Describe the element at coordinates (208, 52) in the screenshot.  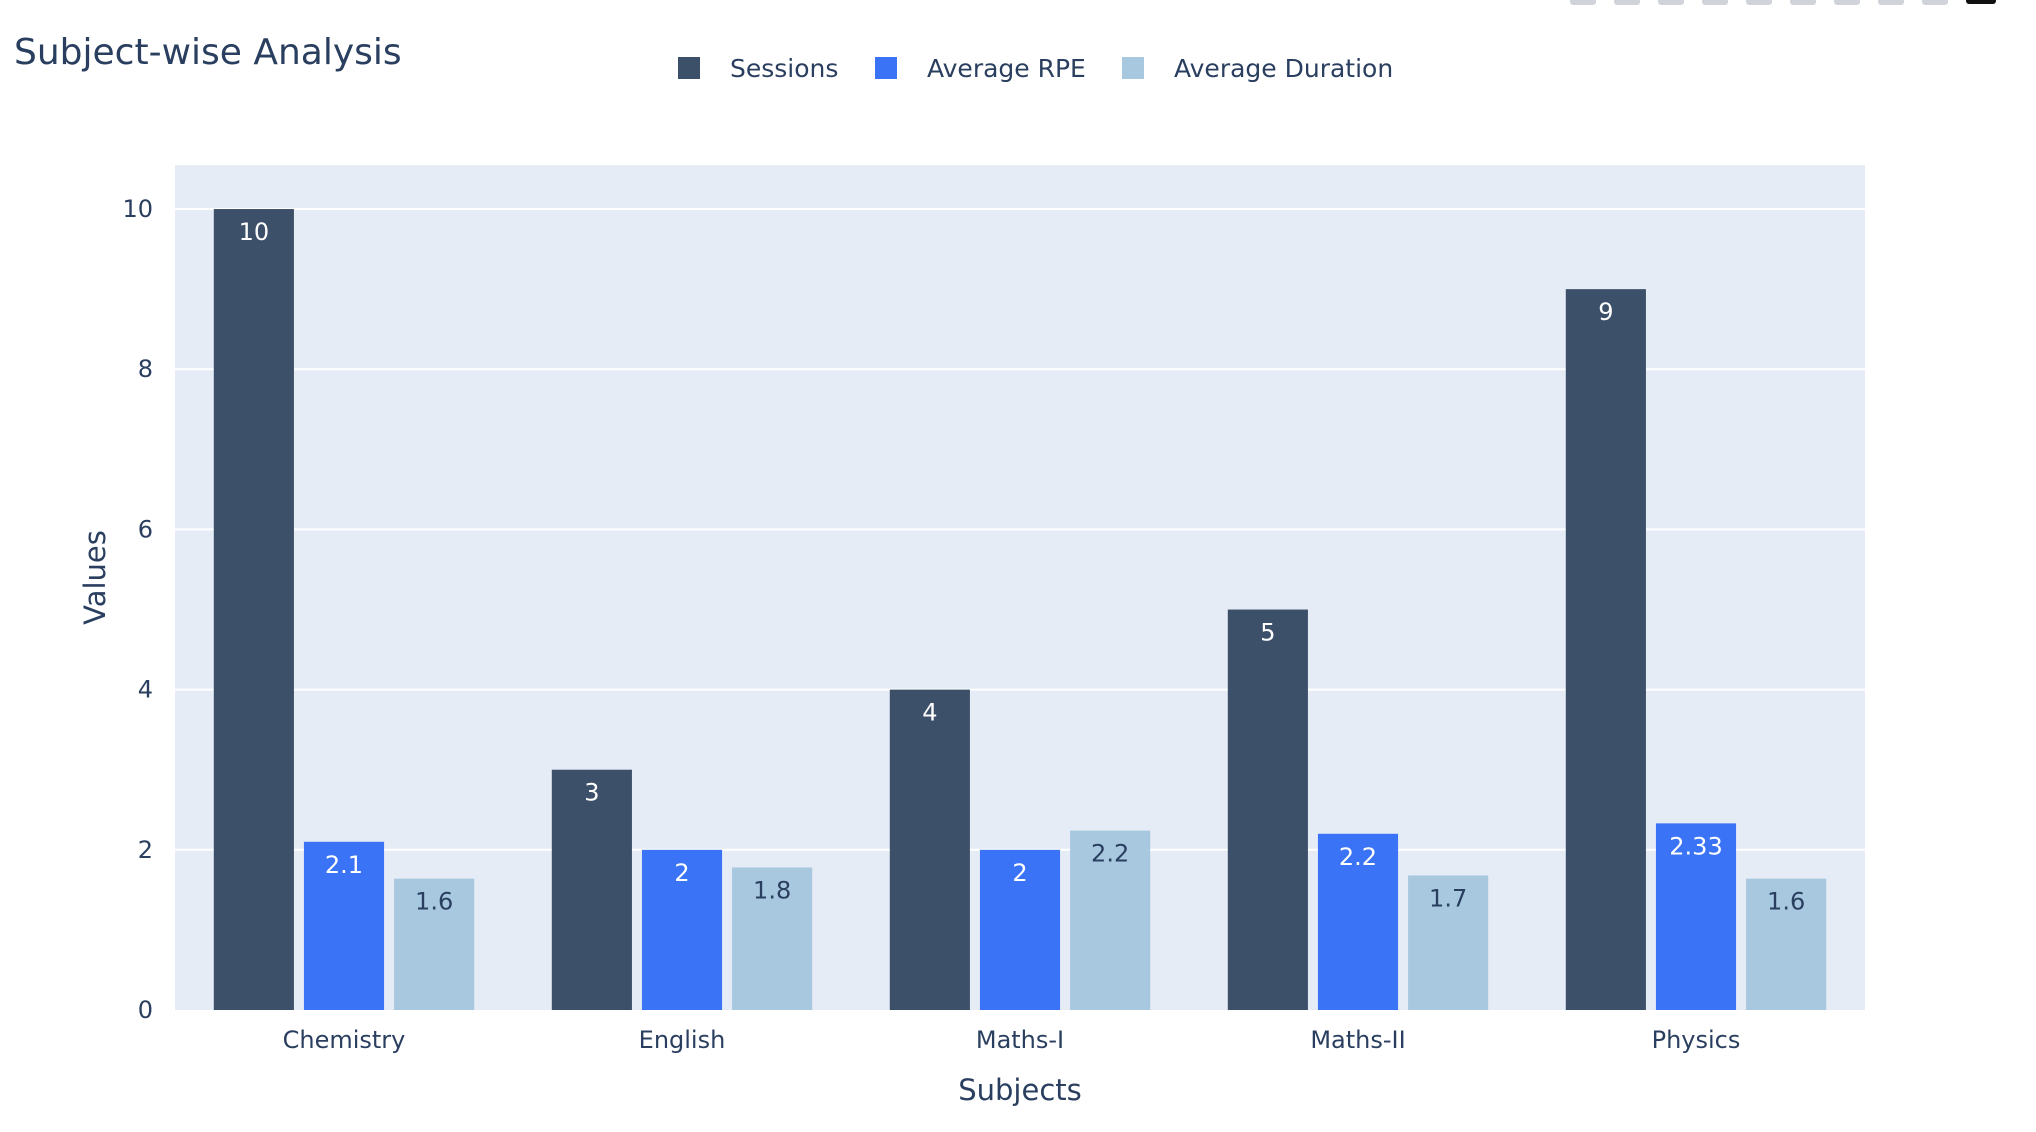
I see `chart-title: Subject-wise Analysis` at that location.